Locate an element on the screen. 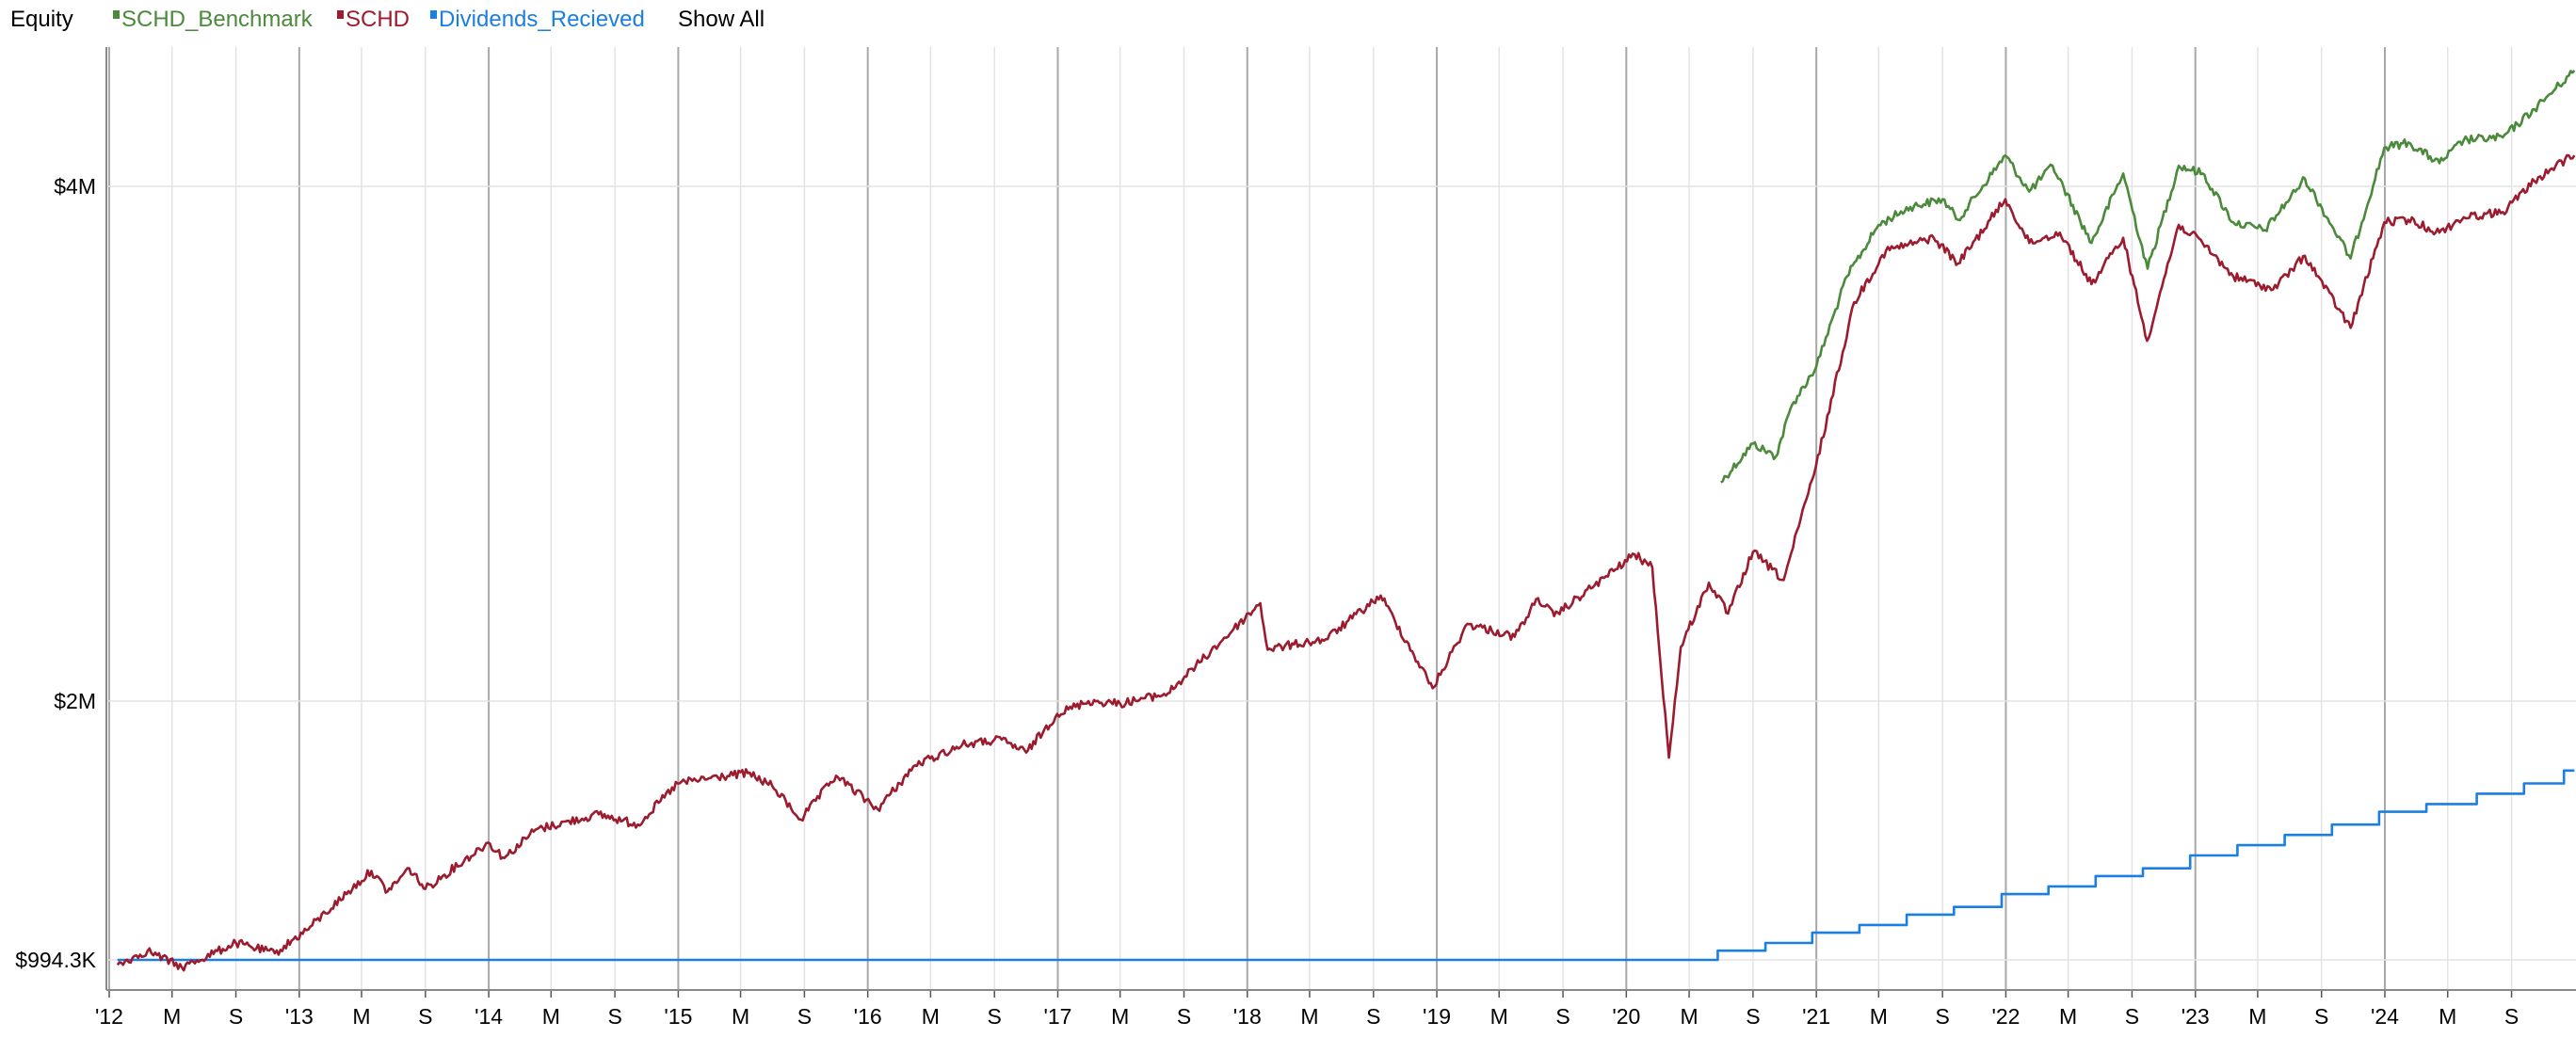 This screenshot has width=2576, height=1038. x-tick-label: '24 is located at coordinates (2385, 1016).